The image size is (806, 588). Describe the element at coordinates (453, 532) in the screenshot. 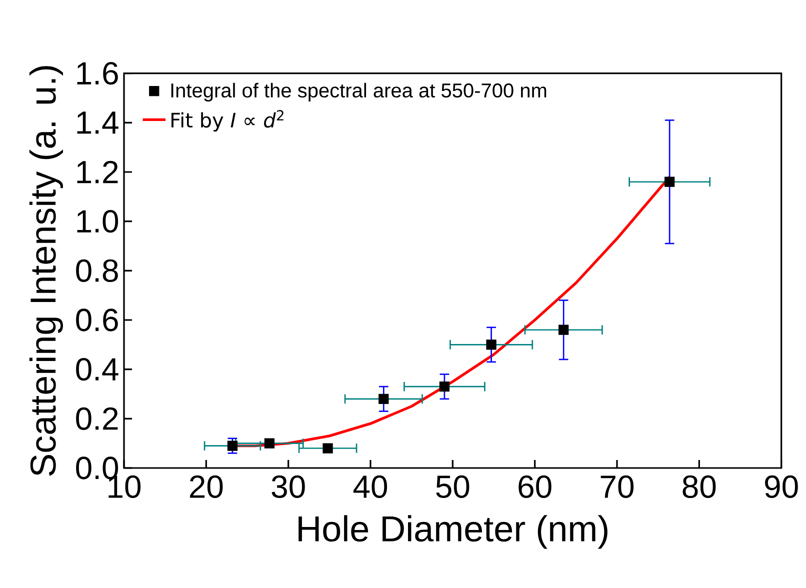

I see `x-axis-title: Hole Diameter (nm)` at that location.